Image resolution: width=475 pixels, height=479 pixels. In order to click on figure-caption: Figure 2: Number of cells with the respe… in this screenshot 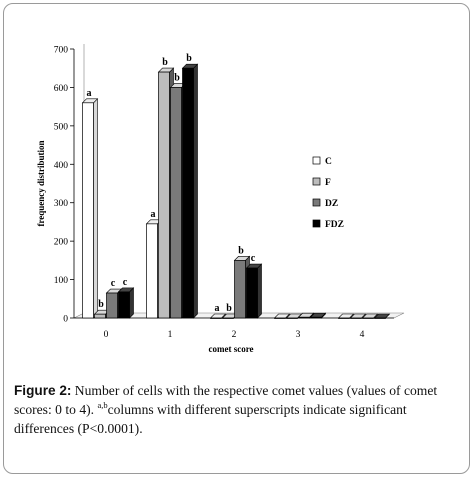, I will do `click(239, 409)`.